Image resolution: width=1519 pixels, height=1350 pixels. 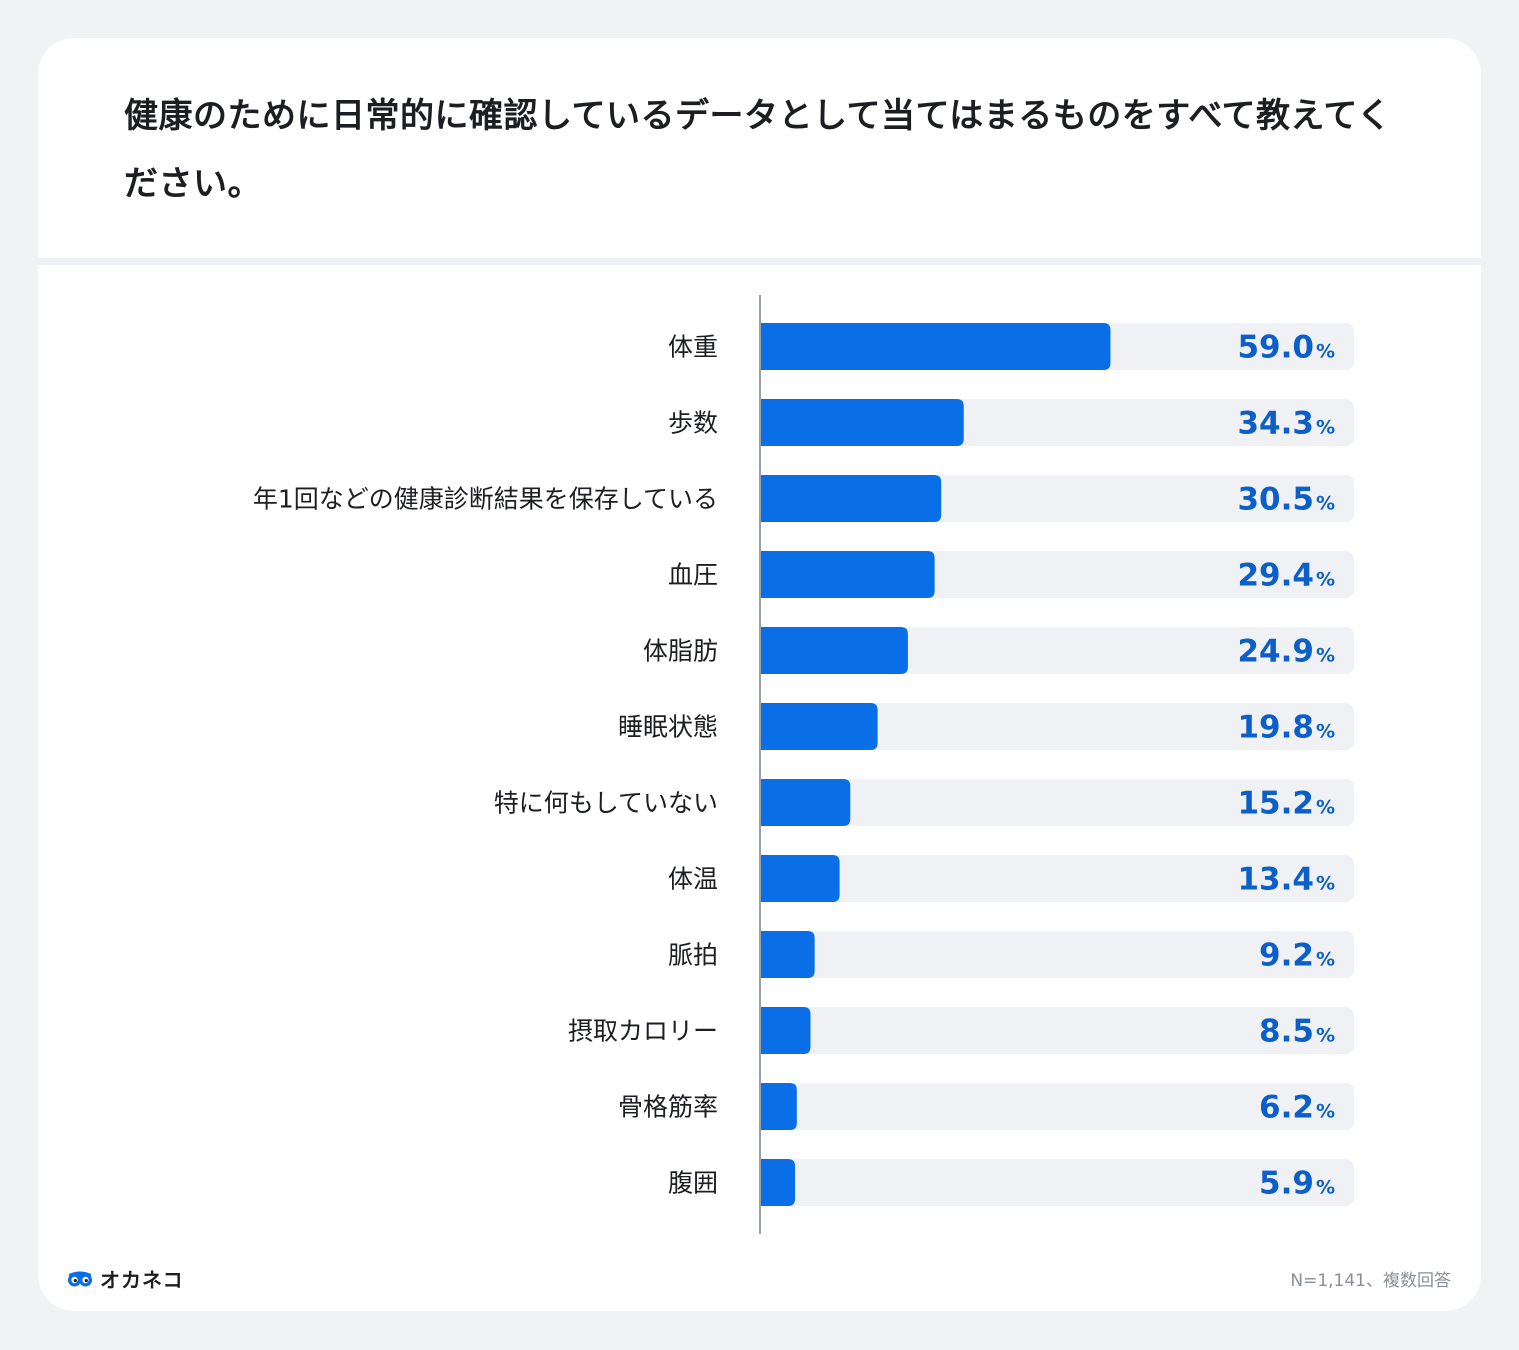 I want to click on title-divider, so click(x=759, y=261).